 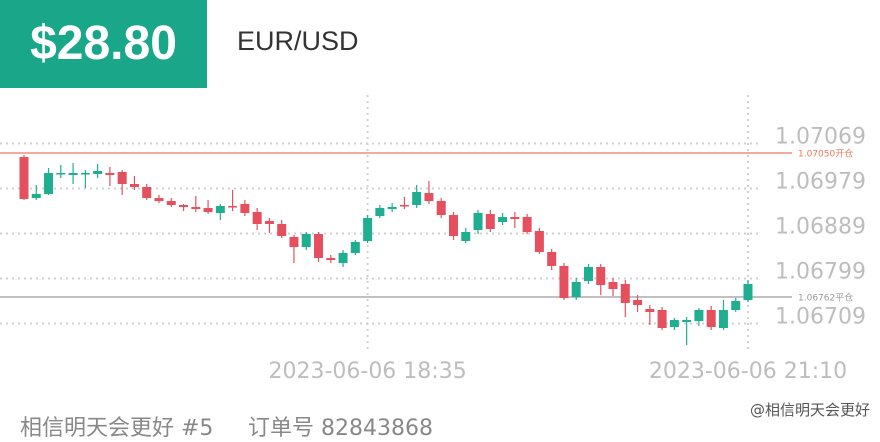 I want to click on price-badge: $28.80, so click(x=103, y=44).